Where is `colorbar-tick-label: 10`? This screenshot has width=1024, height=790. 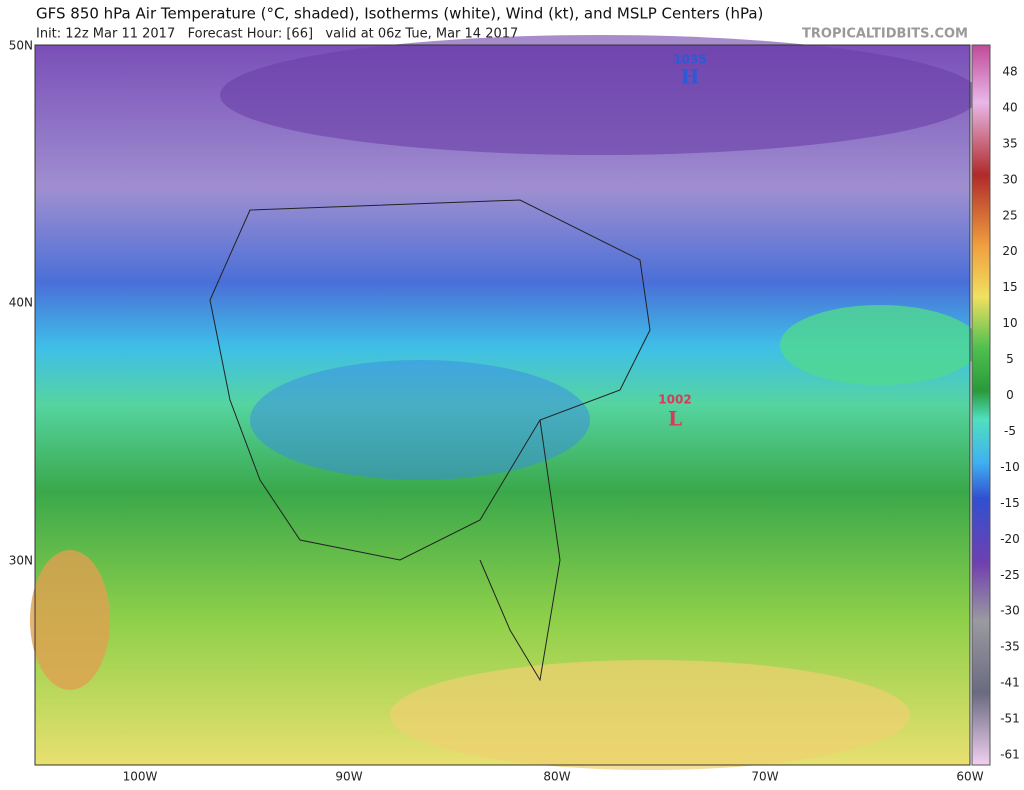 colorbar-tick-label: 10 is located at coordinates (1009, 323).